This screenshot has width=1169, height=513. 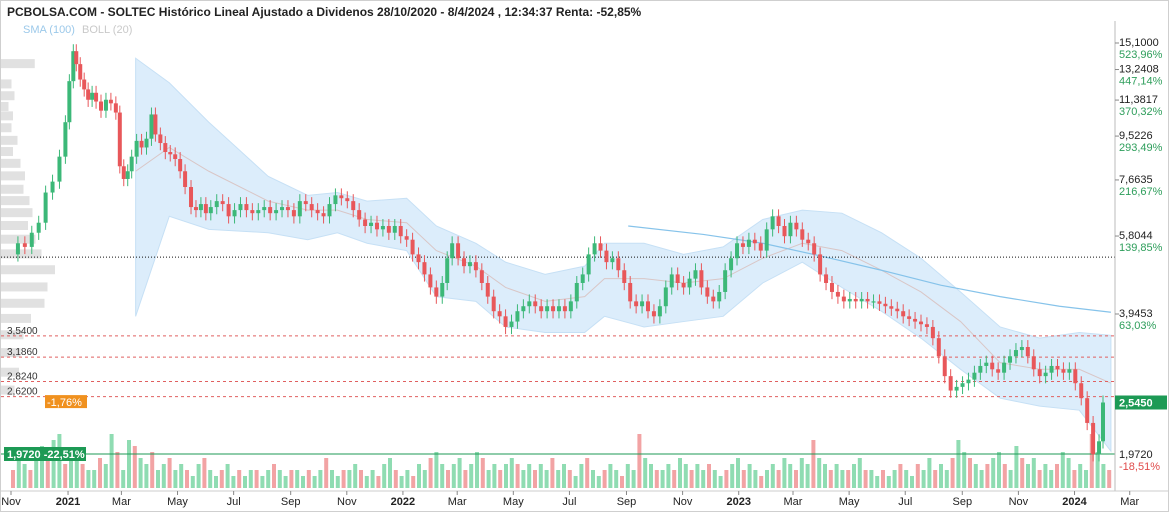 I want to click on level-label: 2,6200, so click(x=22, y=392).